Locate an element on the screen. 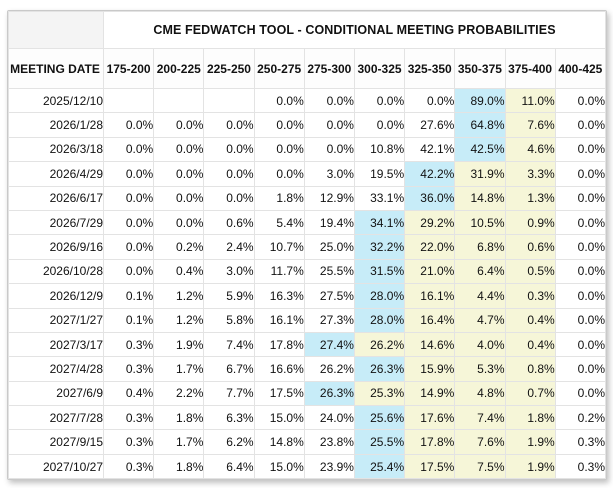  probability-cell: 26.2% is located at coordinates (379, 344).